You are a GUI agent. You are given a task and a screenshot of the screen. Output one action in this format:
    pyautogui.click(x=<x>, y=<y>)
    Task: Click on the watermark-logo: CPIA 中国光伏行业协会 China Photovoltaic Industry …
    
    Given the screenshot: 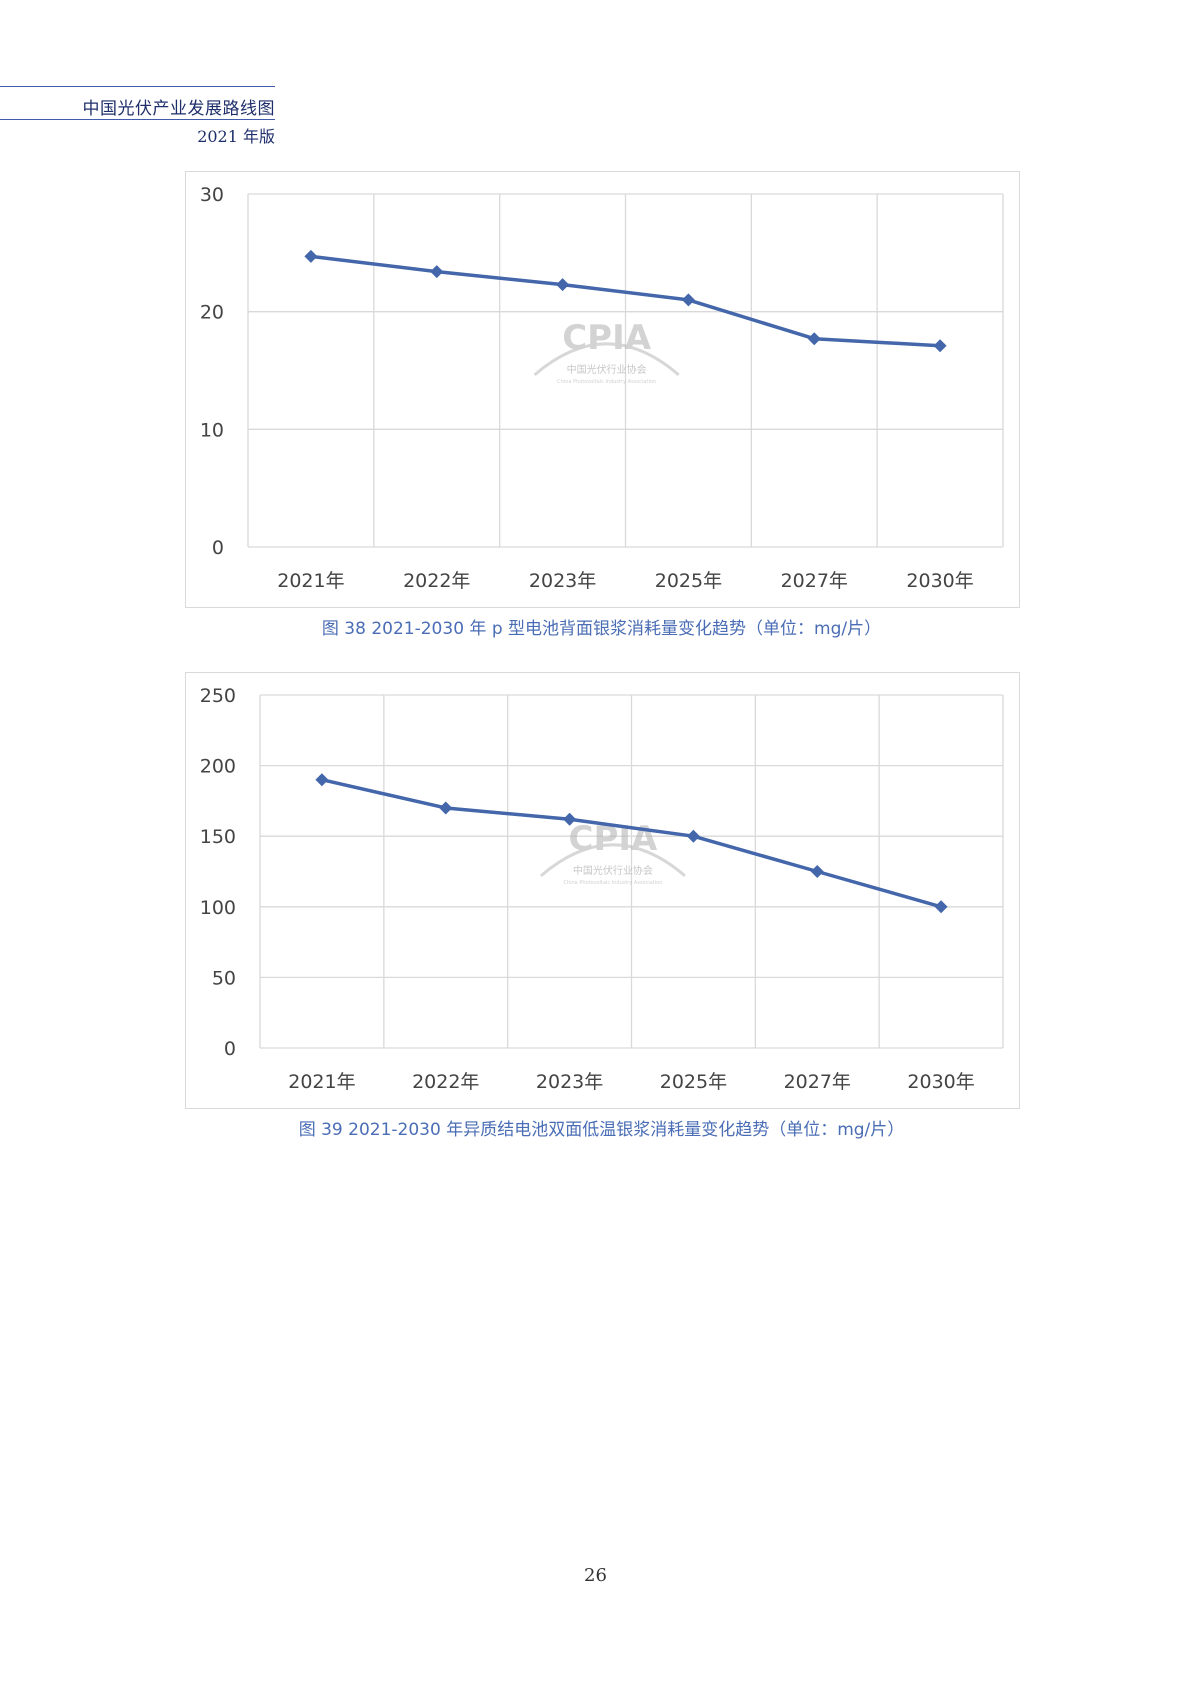 What is the action you would take?
    pyautogui.click(x=606, y=351)
    